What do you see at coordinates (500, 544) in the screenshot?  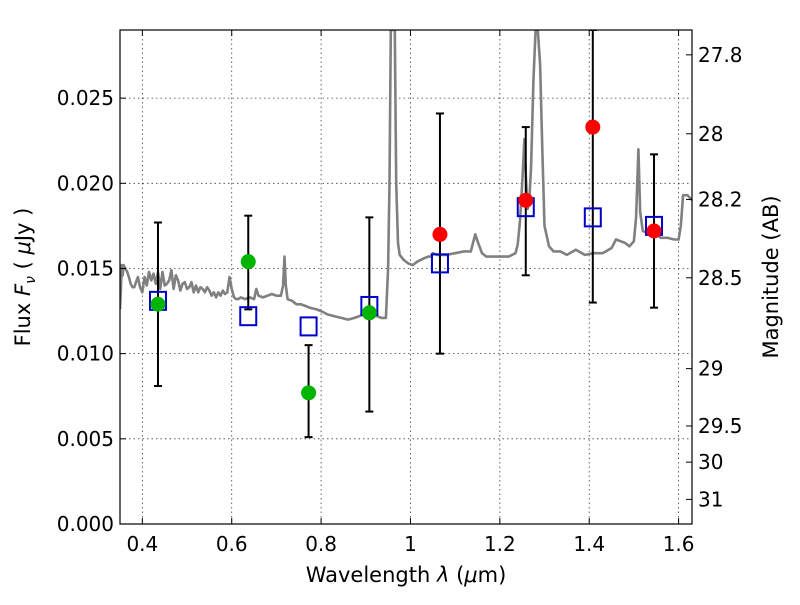 I see `x-tick-label: 1.2` at bounding box center [500, 544].